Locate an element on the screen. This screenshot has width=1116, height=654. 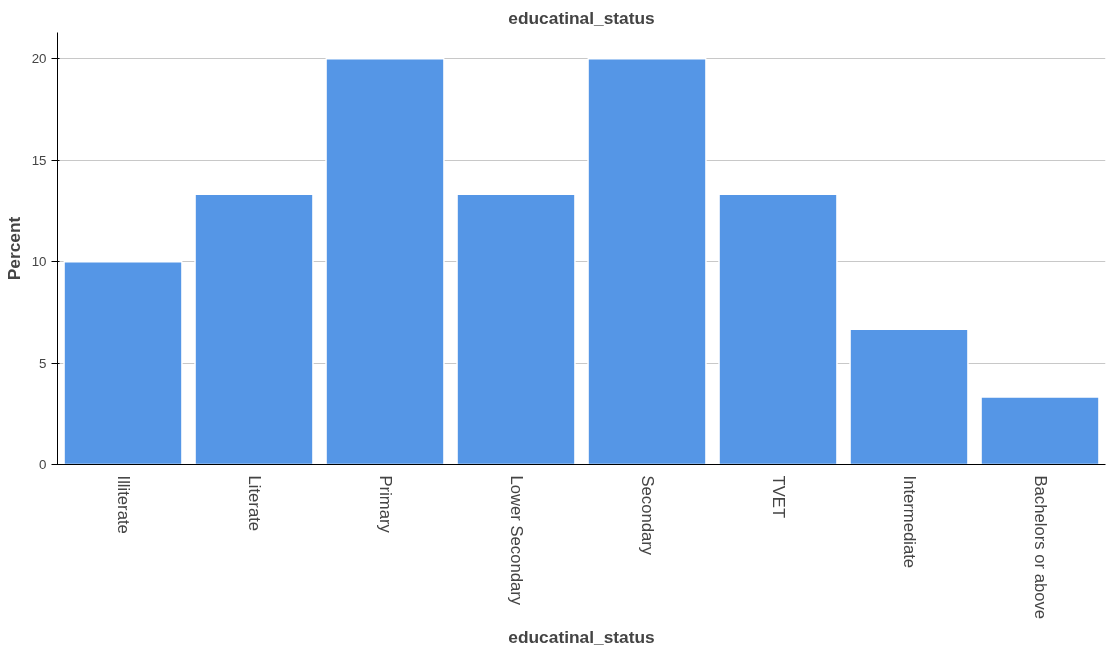
y-tick-label: 0 is located at coordinates (43, 464).